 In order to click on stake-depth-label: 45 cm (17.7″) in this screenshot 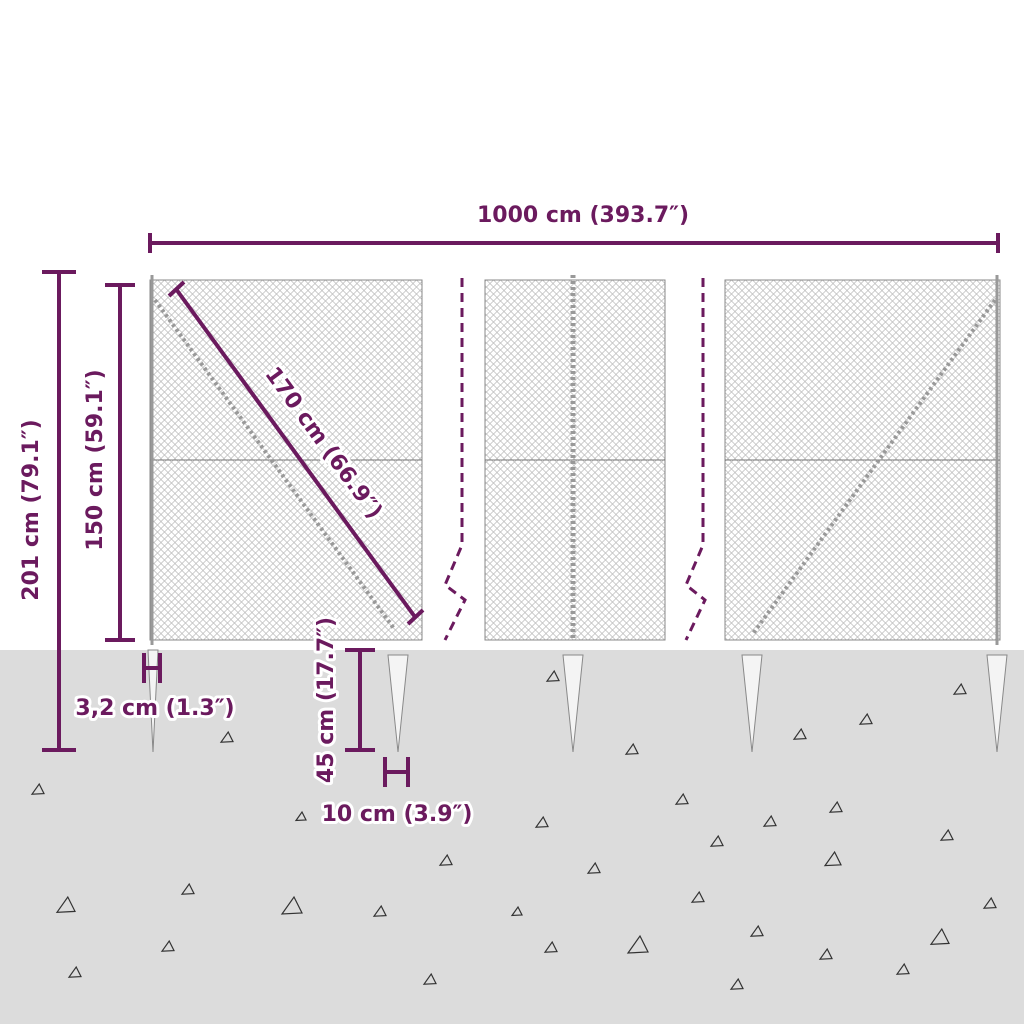, I will do `click(326, 700)`.